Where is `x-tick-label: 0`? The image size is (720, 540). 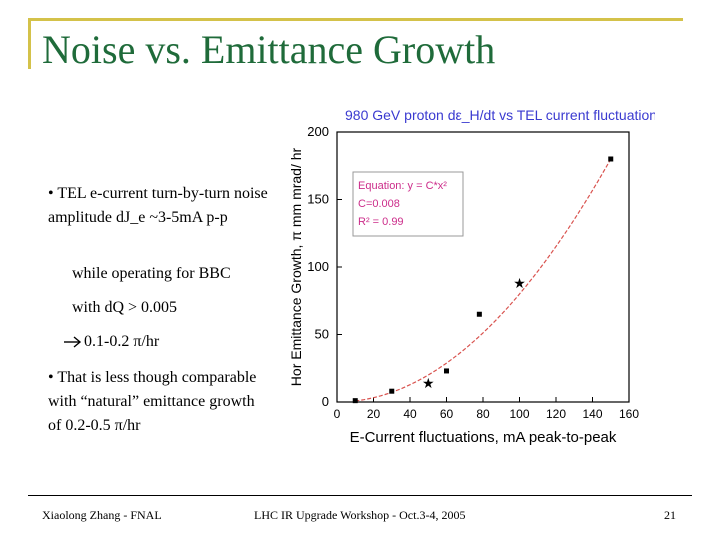
x-tick-label: 0 is located at coordinates (337, 414).